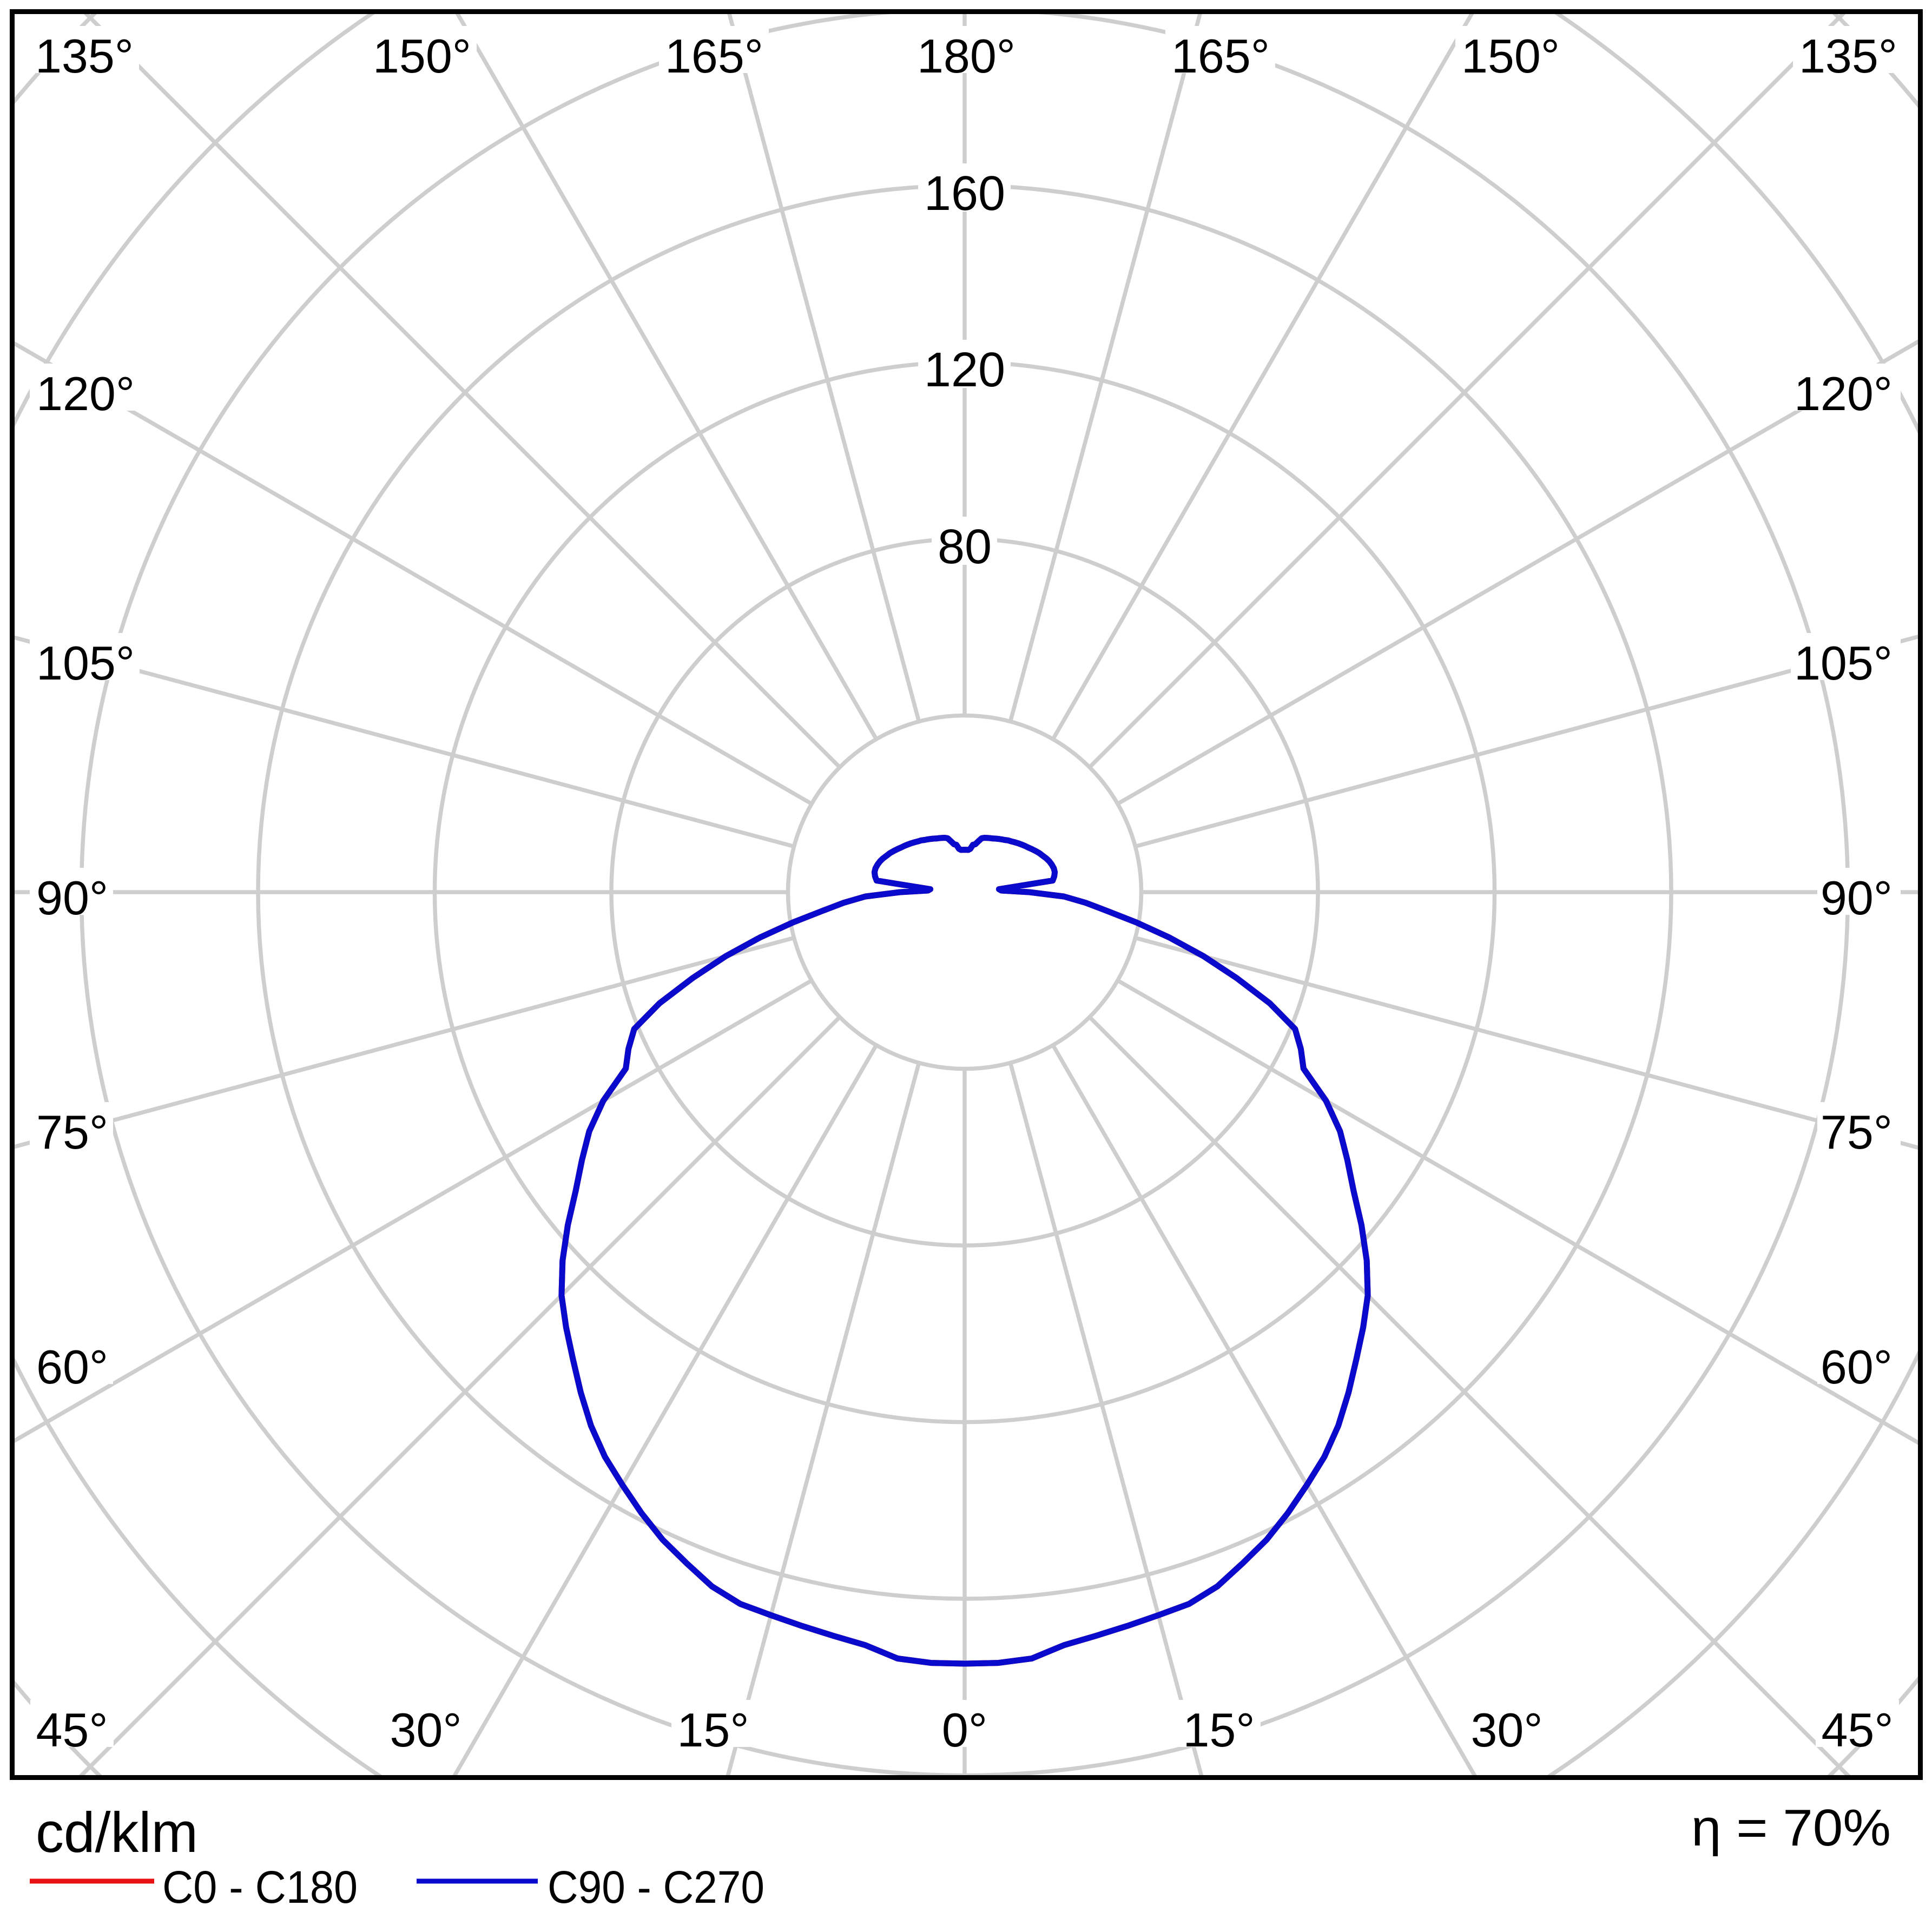 The height and width of the screenshot is (1932, 1932). I want to click on svg-text: C90 - C270, so click(656, 1887).